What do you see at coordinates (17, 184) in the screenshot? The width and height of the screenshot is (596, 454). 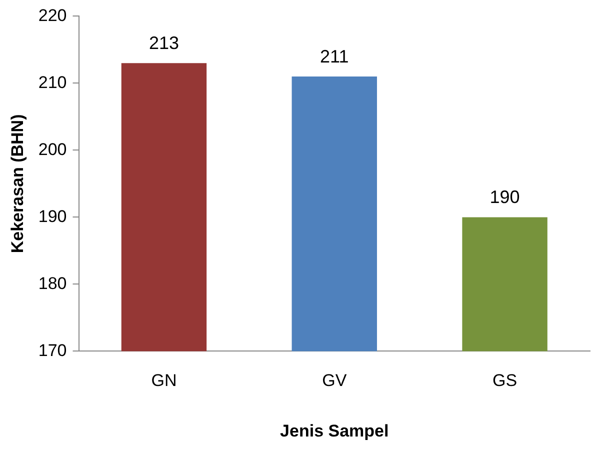 I see `y-axis-title: Kekerasan (BHN)` at bounding box center [17, 184].